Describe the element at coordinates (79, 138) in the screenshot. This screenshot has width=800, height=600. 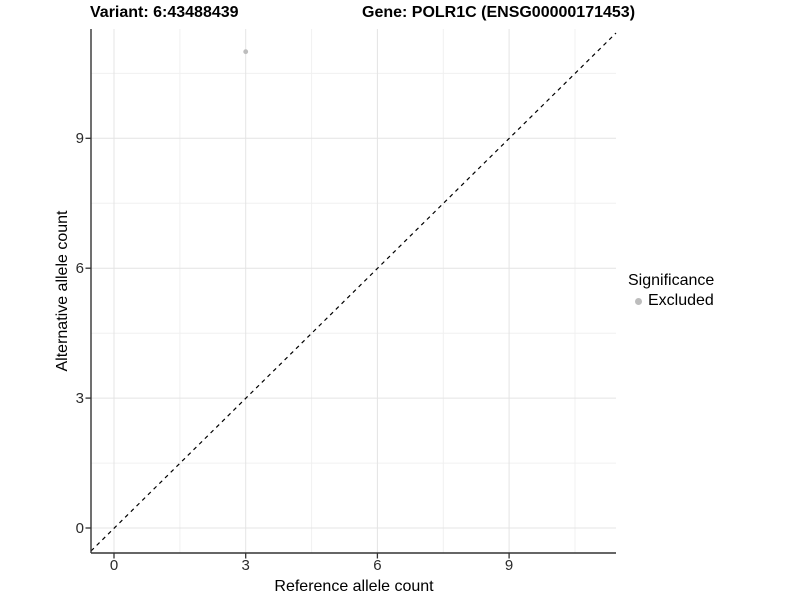
I see `y-tick-label-9: 9` at that location.